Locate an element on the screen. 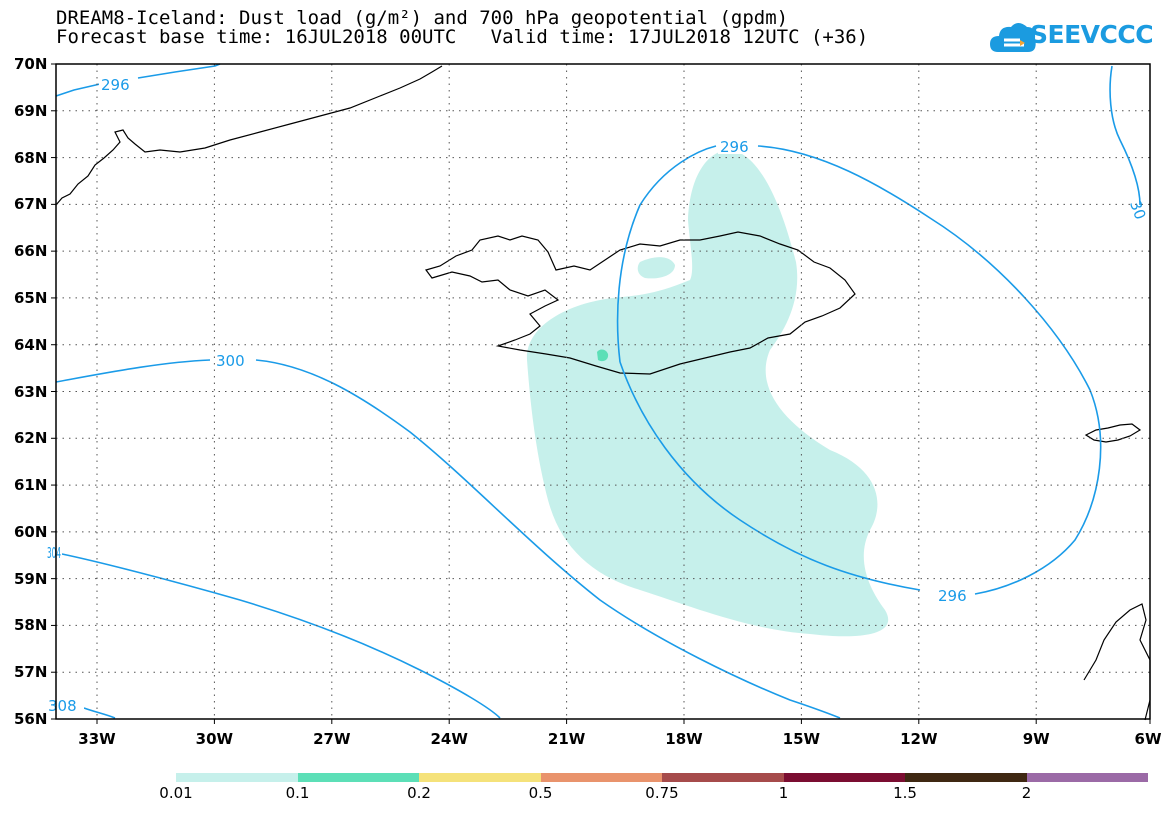  longitude-label: 12W is located at coordinates (919, 739).